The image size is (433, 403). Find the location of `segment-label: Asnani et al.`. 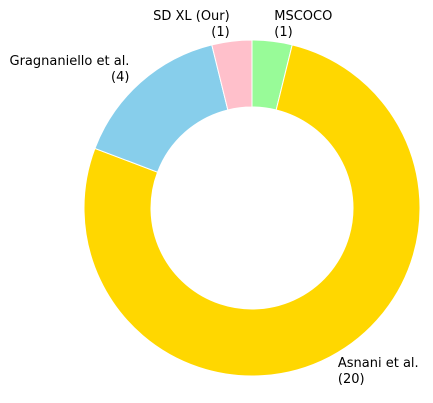

segment-label: Asnani et al. is located at coordinates (378, 363).